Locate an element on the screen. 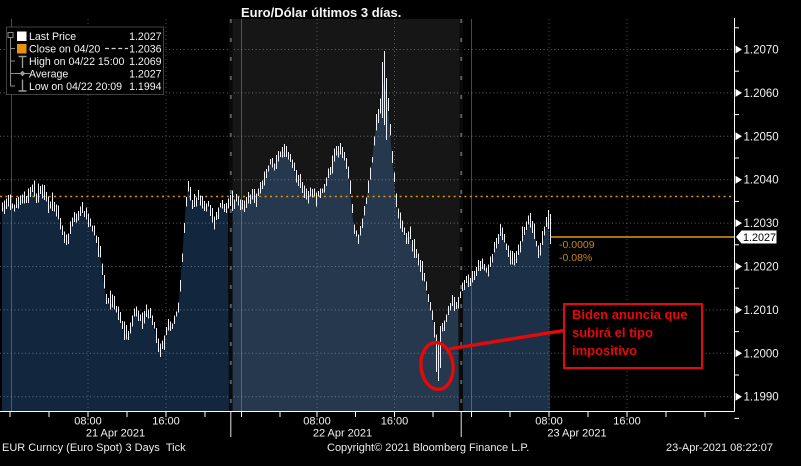  svg-text: 1.2036 is located at coordinates (145, 49).